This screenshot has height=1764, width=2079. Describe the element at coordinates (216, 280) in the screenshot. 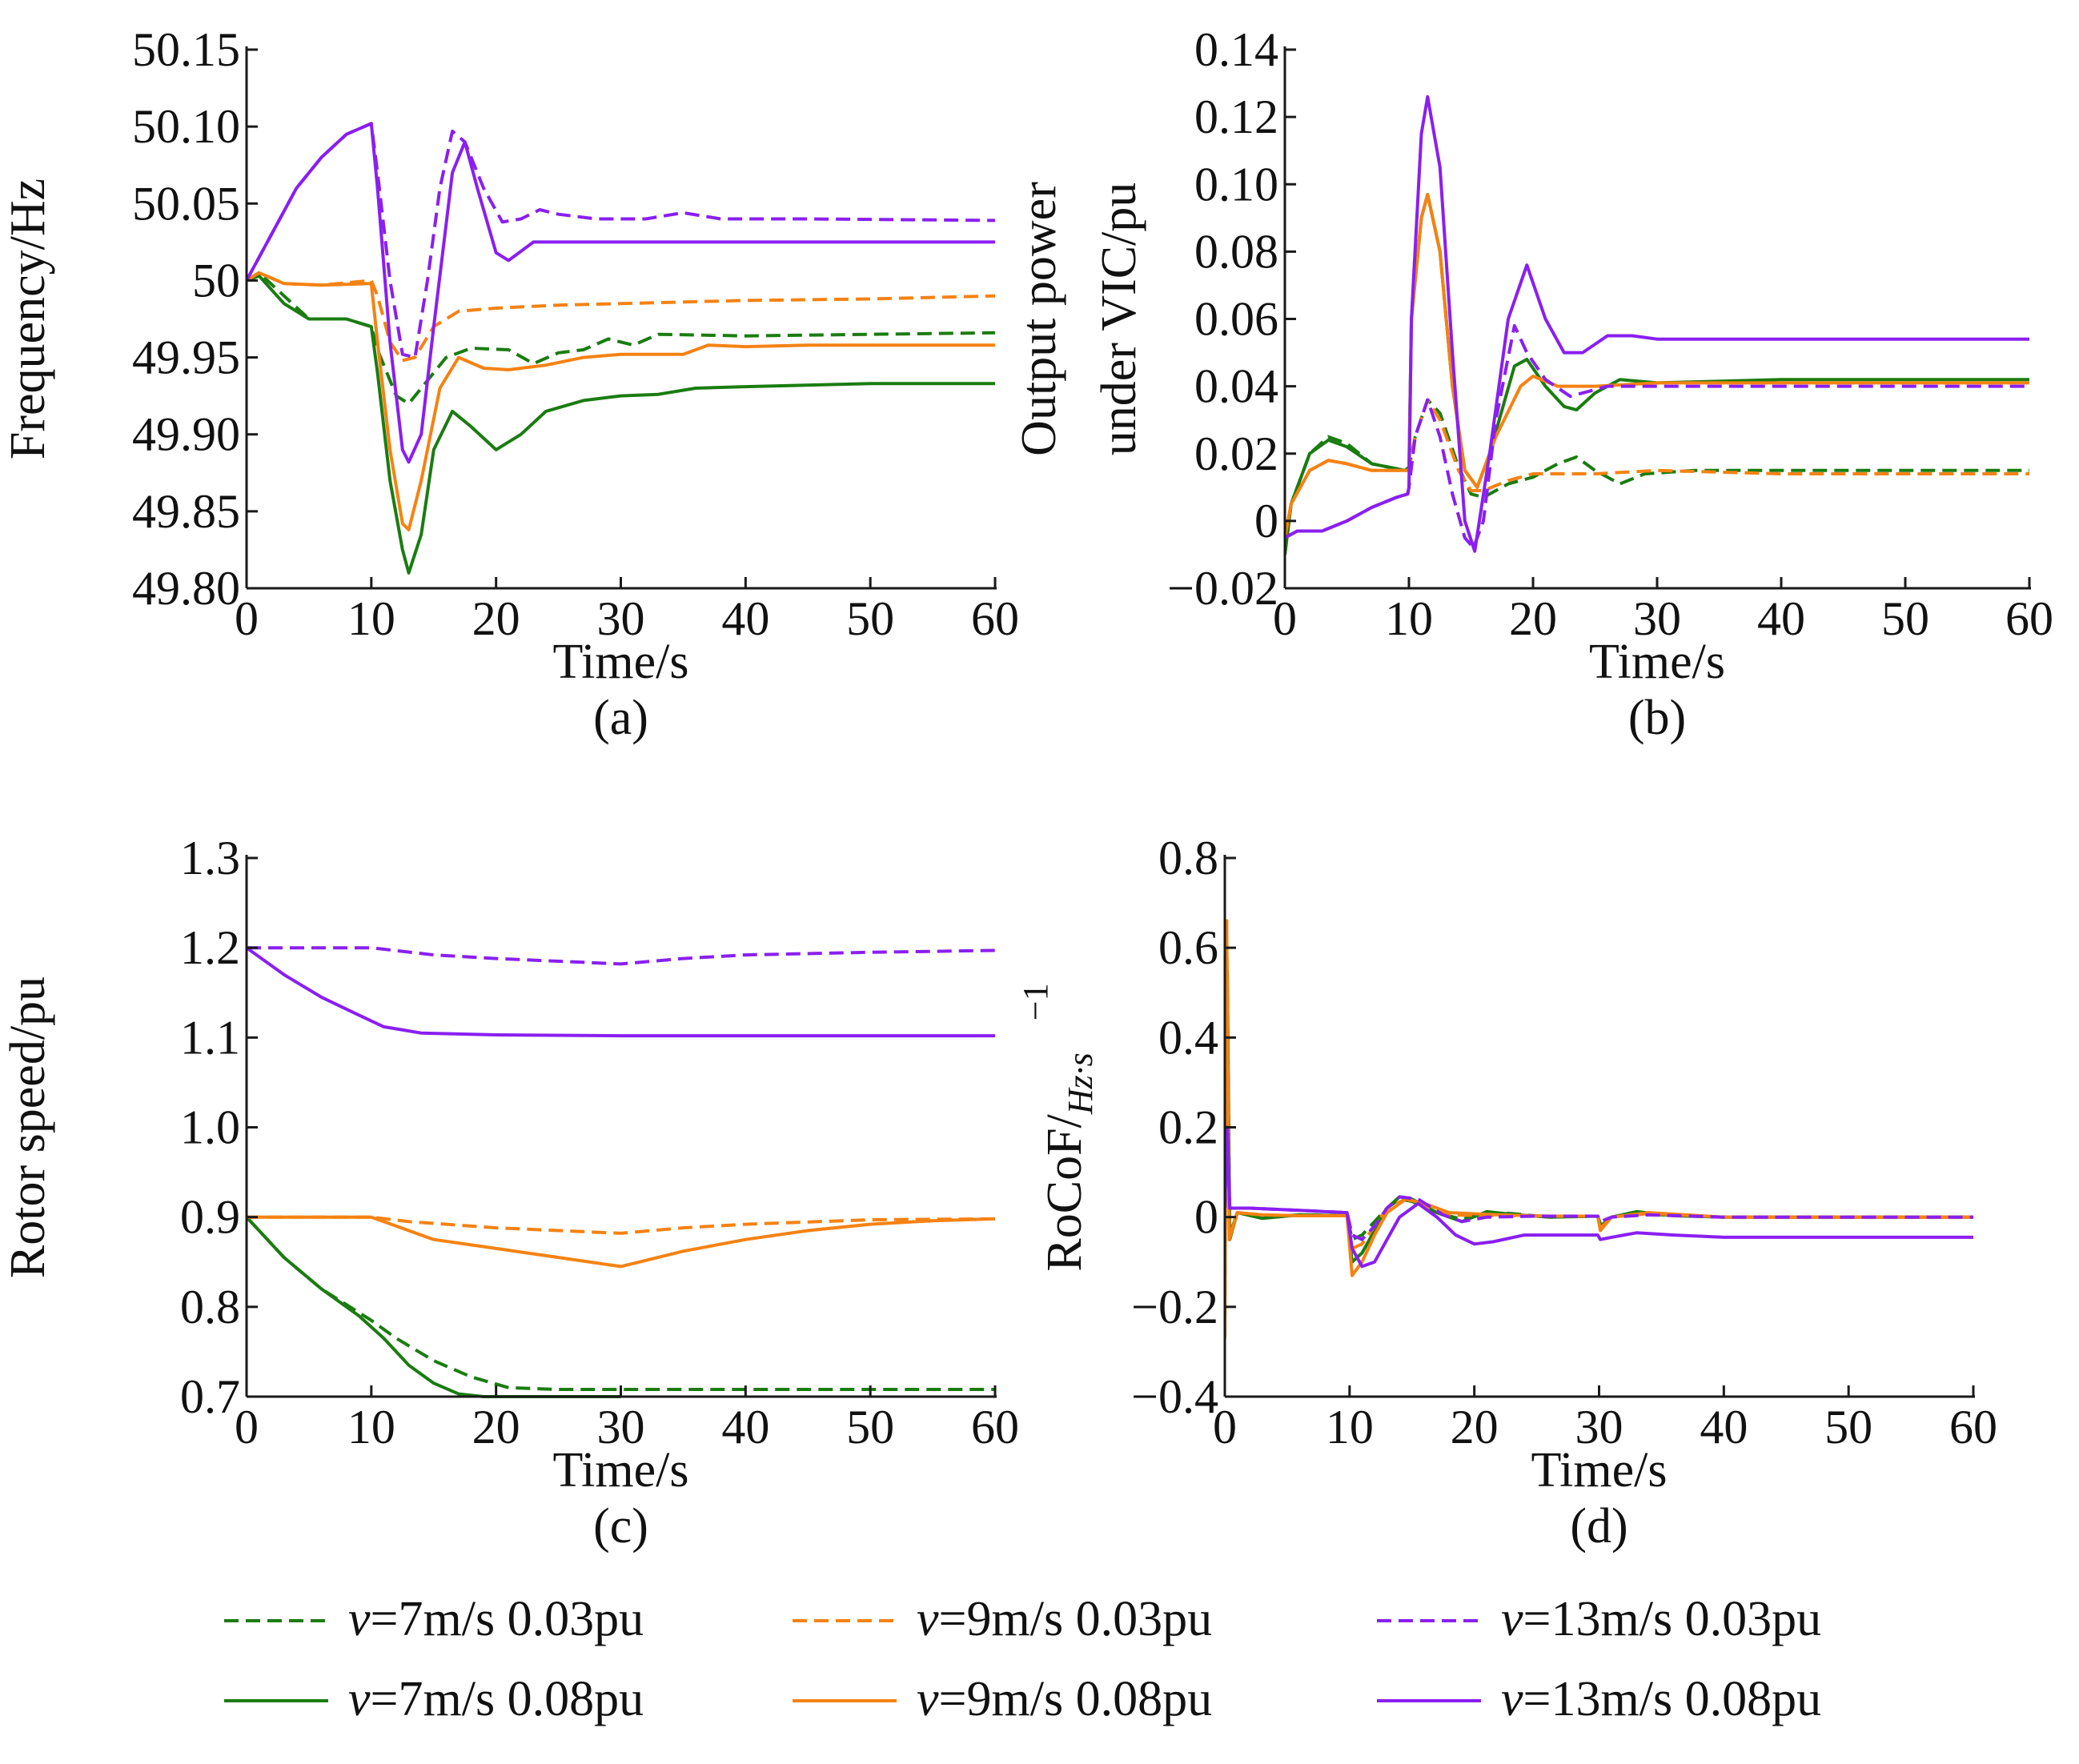

I see `y-tick-label: 50` at that location.